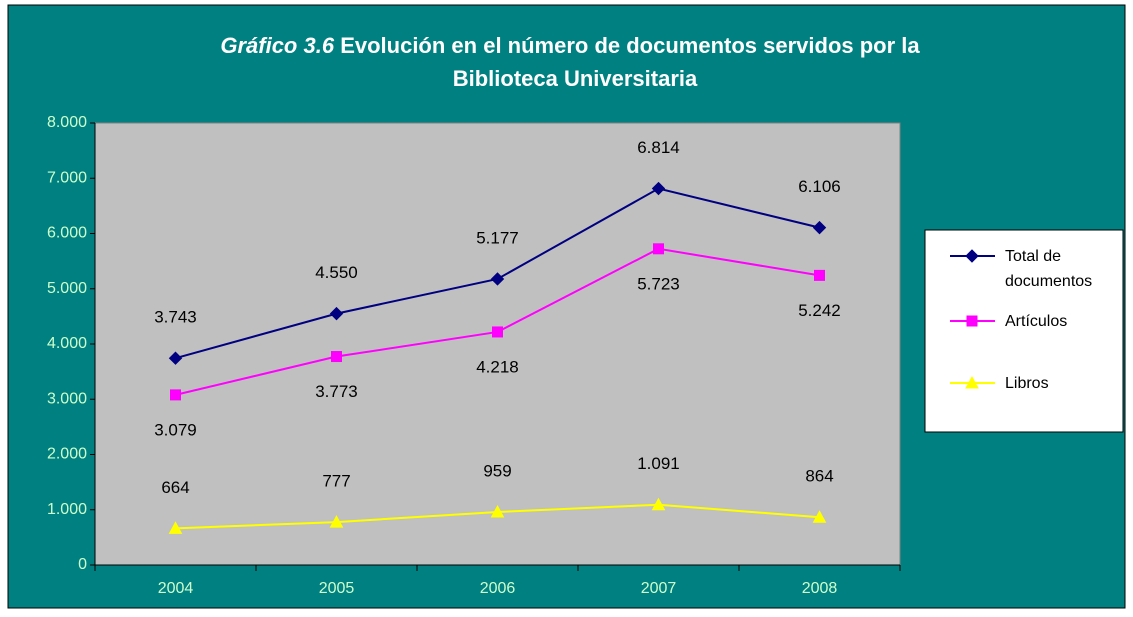 Image resolution: width=1133 pixels, height=617 pixels. I want to click on y-tick-label: 1.000, so click(67, 509).